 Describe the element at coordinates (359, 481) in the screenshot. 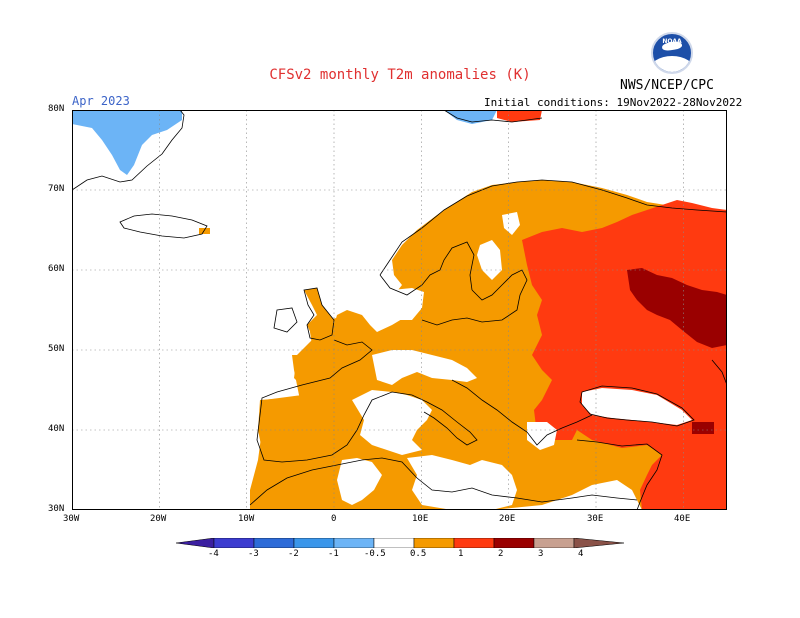

I see `neutral-gap-north-africa` at that location.